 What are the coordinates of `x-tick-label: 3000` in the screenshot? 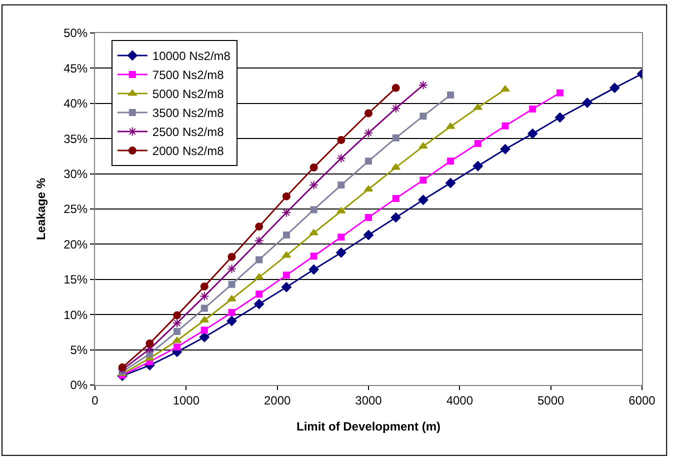 It's located at (368, 400).